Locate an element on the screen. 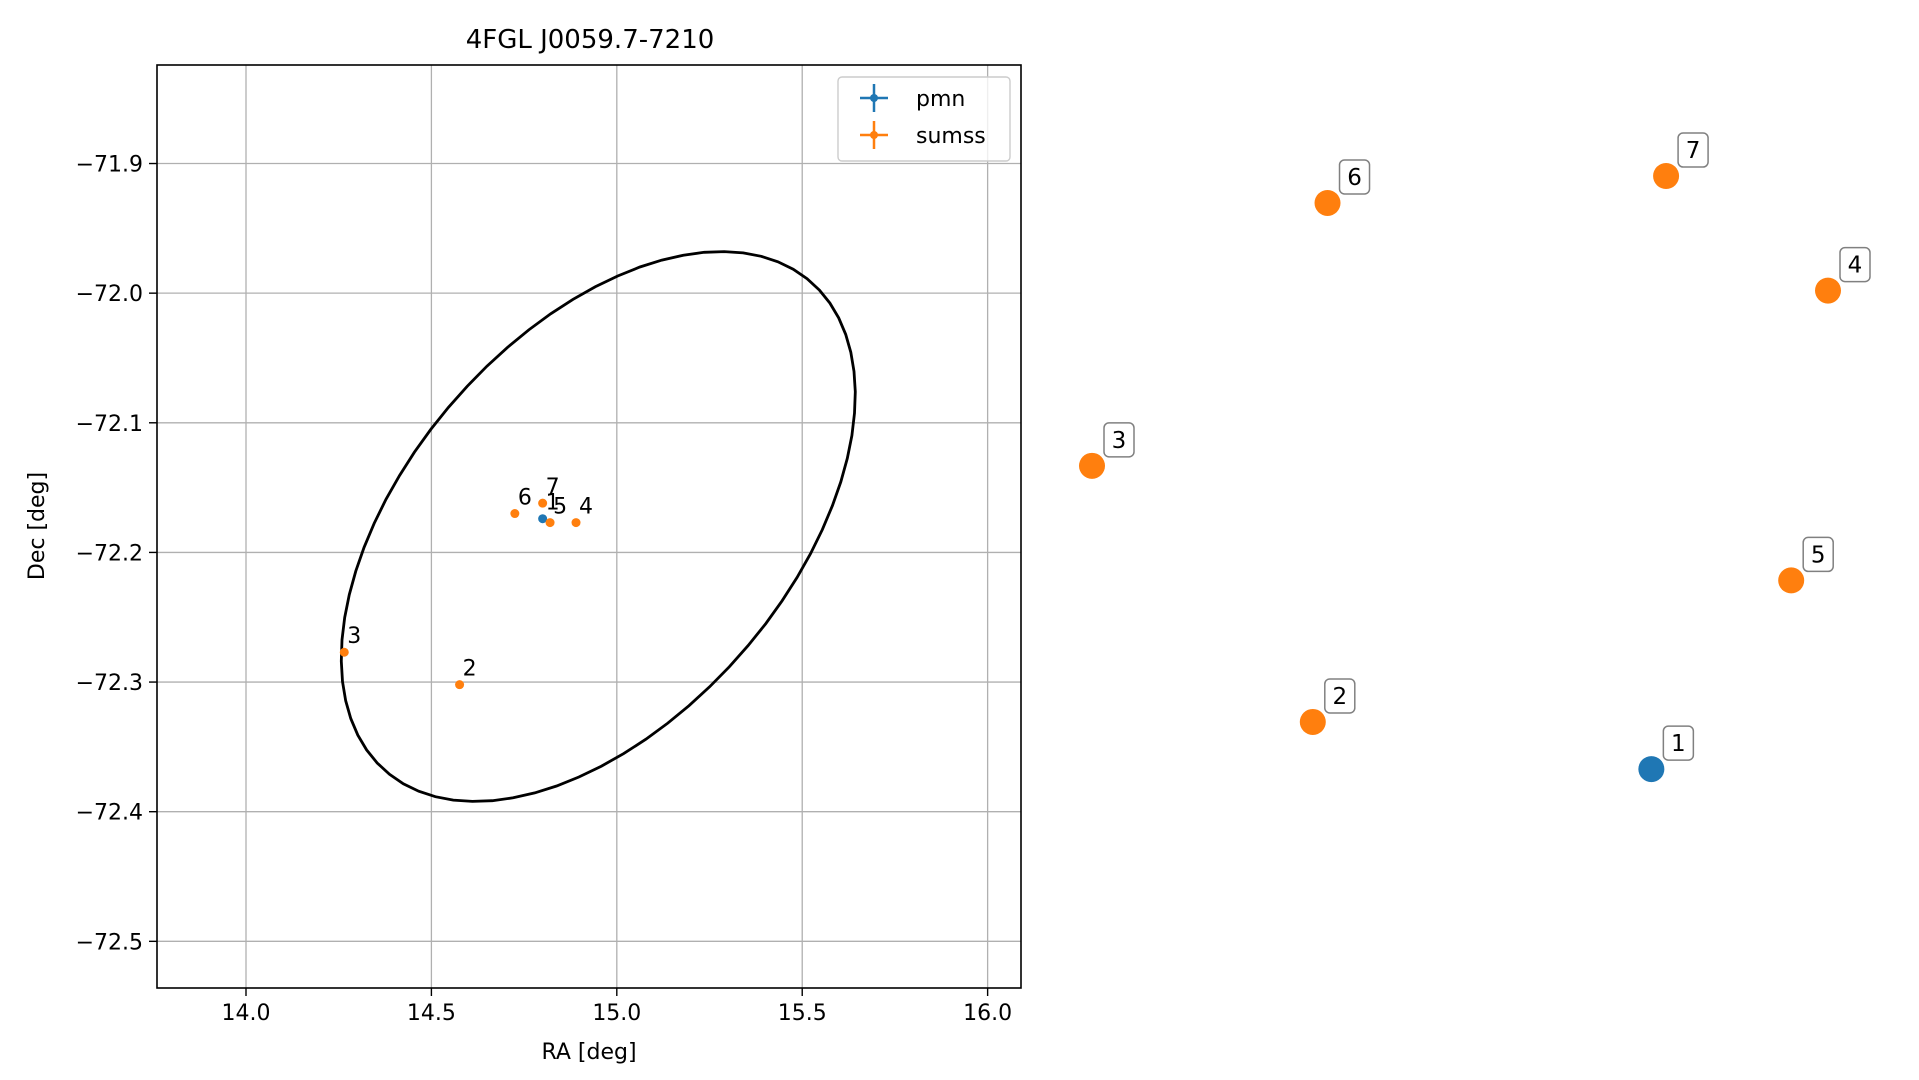 This screenshot has height=1080, width=1919. chart-title: 4FGL J0059.7-7210 is located at coordinates (590, 40).